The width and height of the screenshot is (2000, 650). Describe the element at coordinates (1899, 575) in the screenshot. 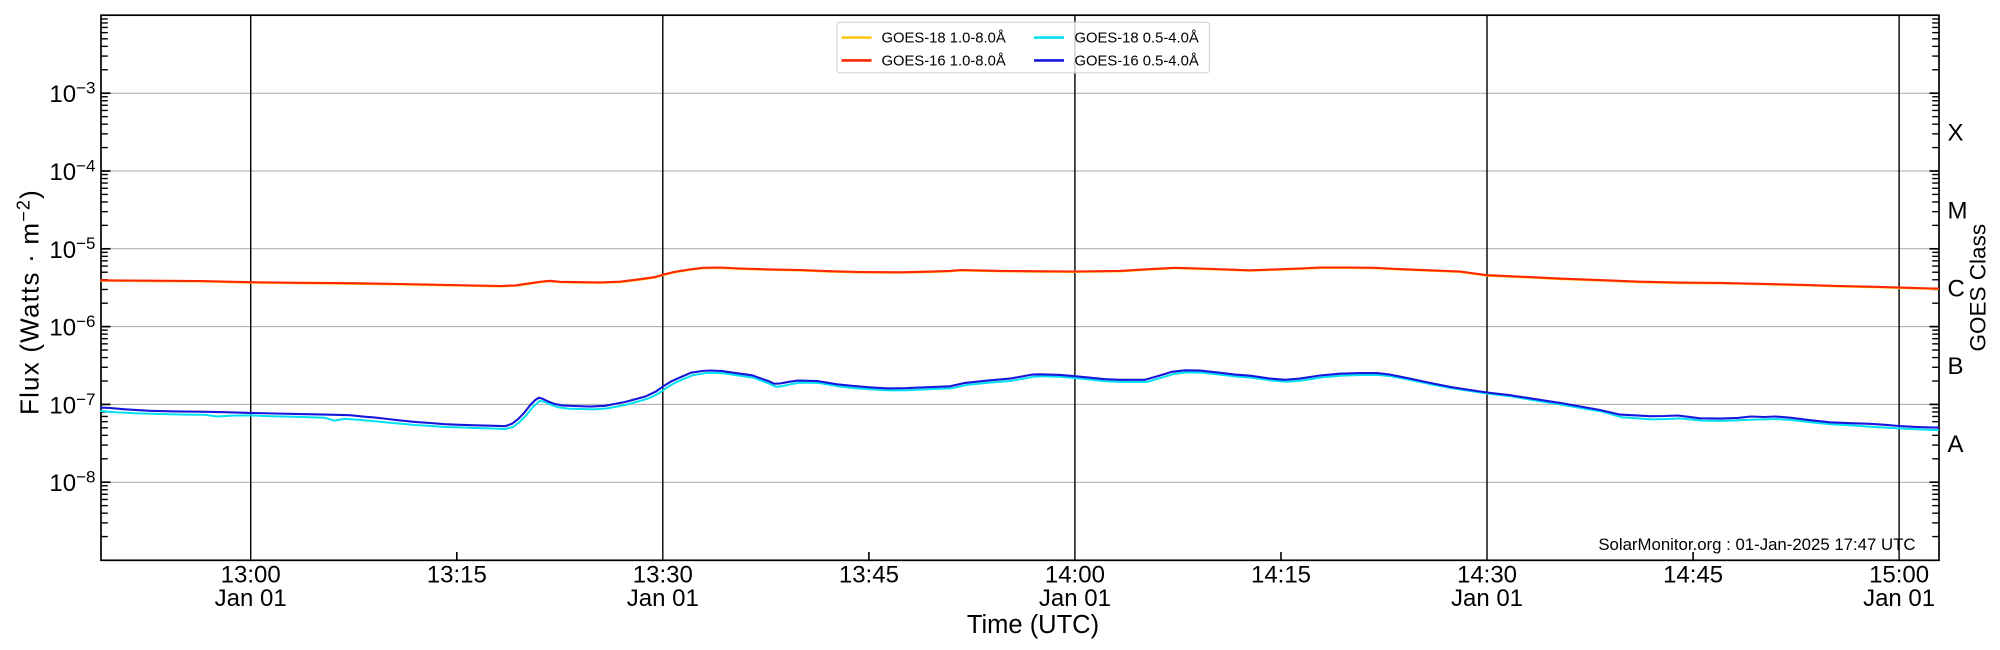

I see `svg-text: 15:00` at that location.